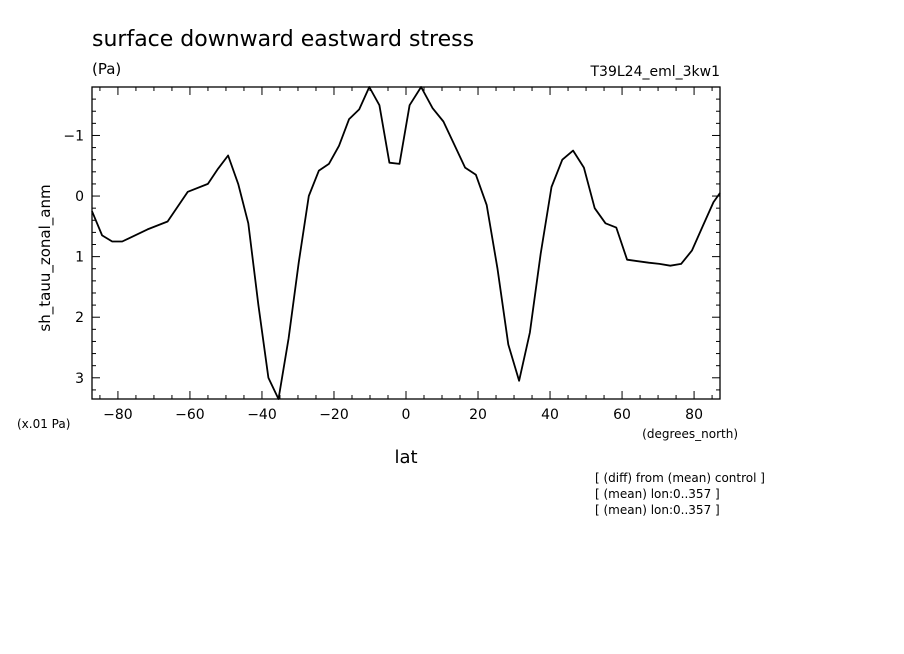 The height and width of the screenshot is (654, 904). I want to click on x-tick-label: 0, so click(406, 415).